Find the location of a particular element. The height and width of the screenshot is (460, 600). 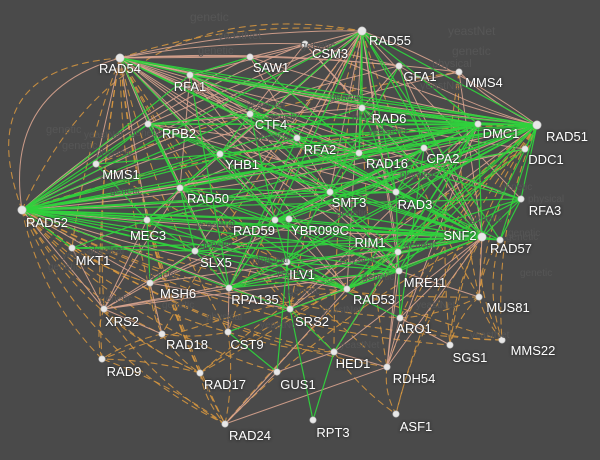

graph-node-srs2 is located at coordinates (290, 309).